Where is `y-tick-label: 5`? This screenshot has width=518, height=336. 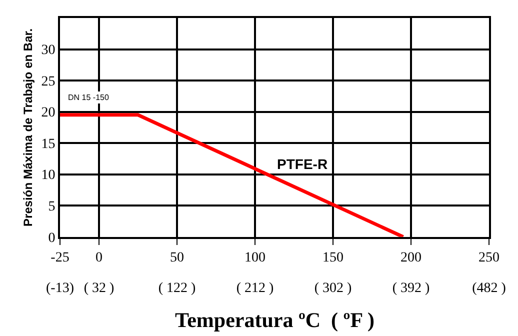
y-tick-label: 5 is located at coordinates (52, 207).